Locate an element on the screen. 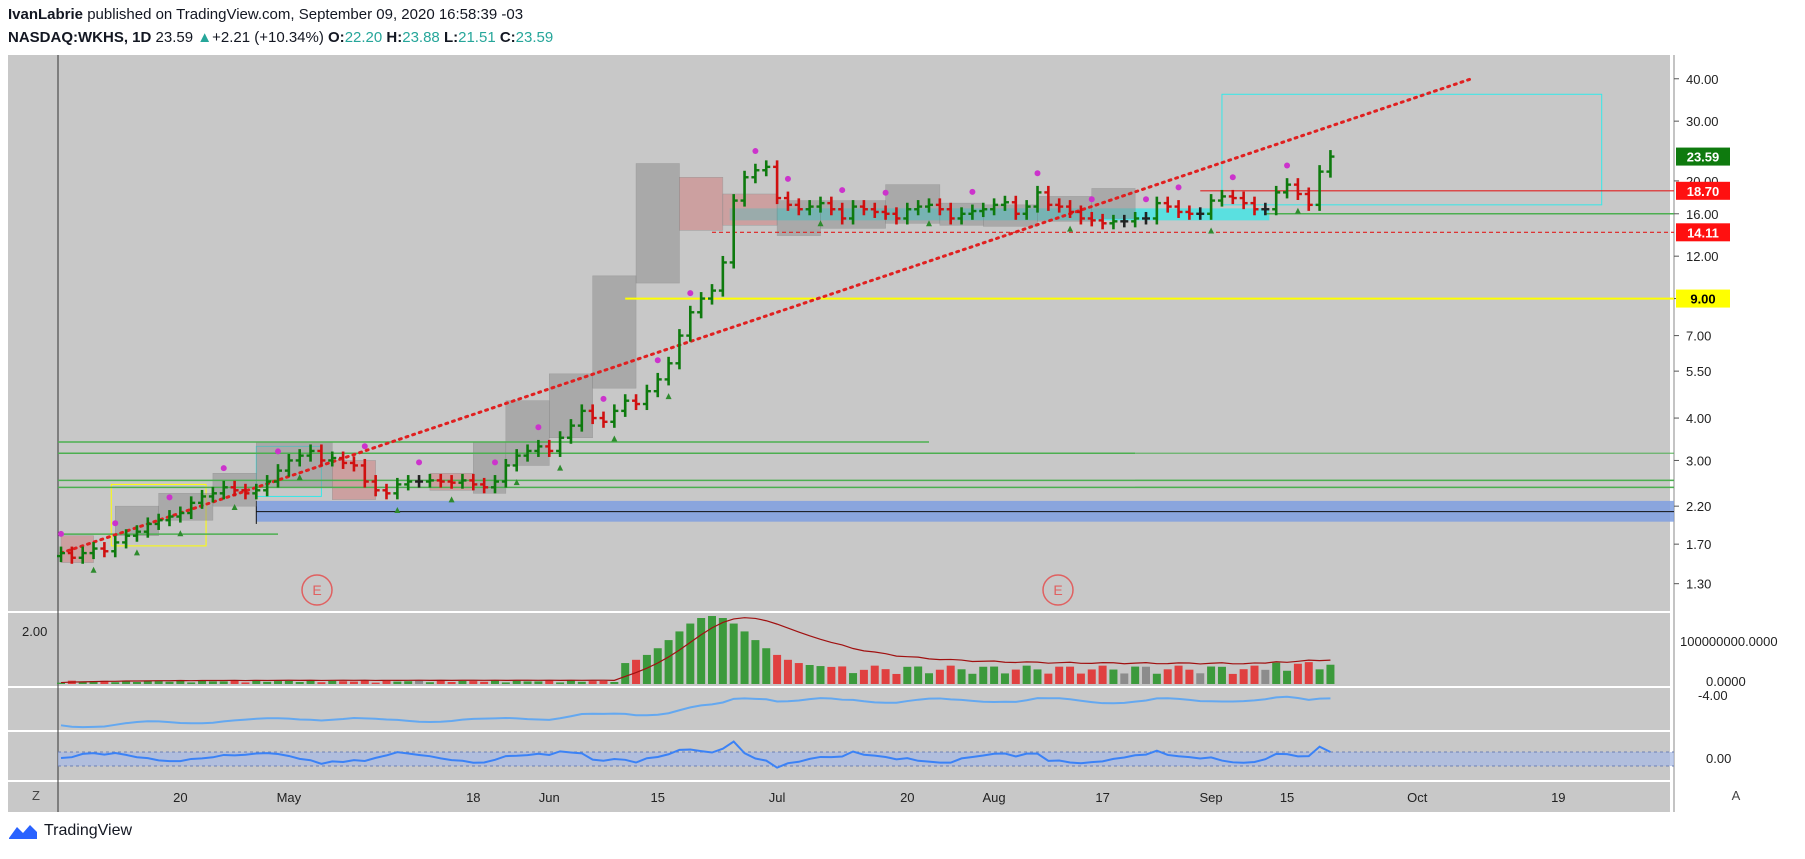 This screenshot has width=1805, height=859. footer-brand: TradingView is located at coordinates (70, 831).